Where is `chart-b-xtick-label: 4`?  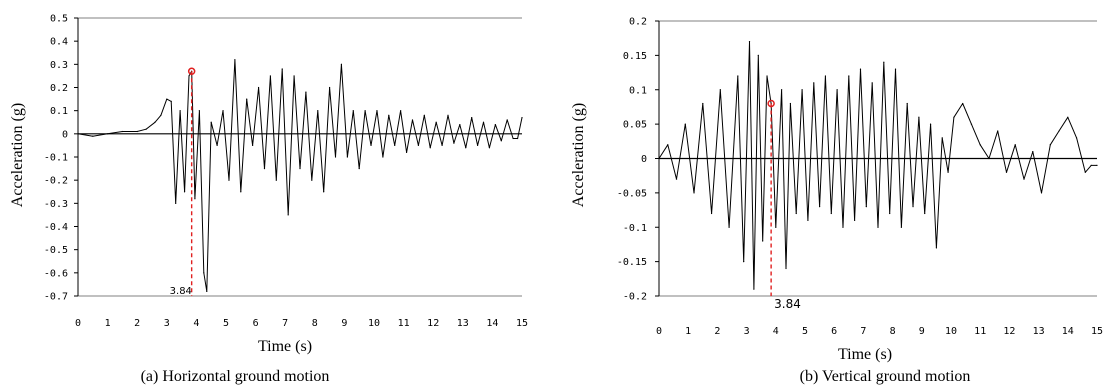 chart-b-xtick-label: 4 is located at coordinates (776, 331).